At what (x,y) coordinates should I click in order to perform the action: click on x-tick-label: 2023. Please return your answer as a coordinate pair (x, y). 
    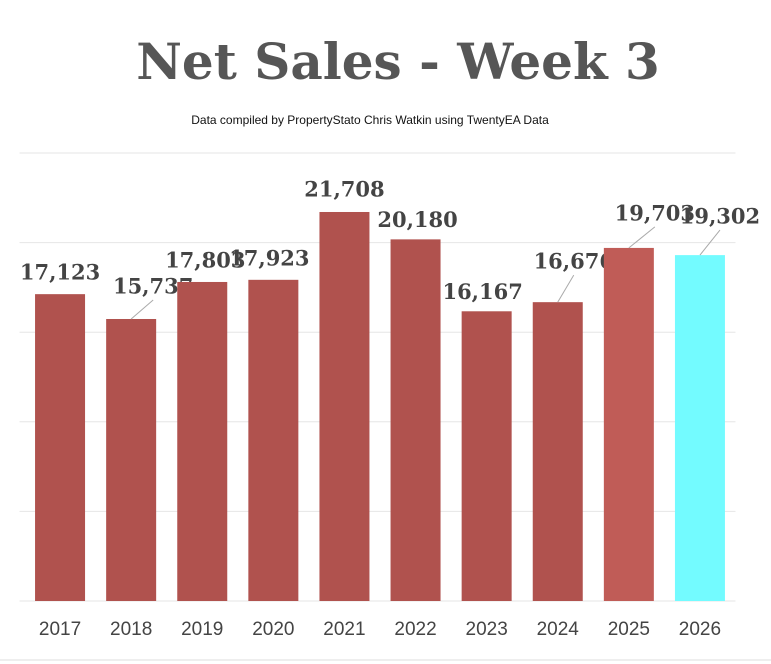
    Looking at the image, I should click on (487, 629).